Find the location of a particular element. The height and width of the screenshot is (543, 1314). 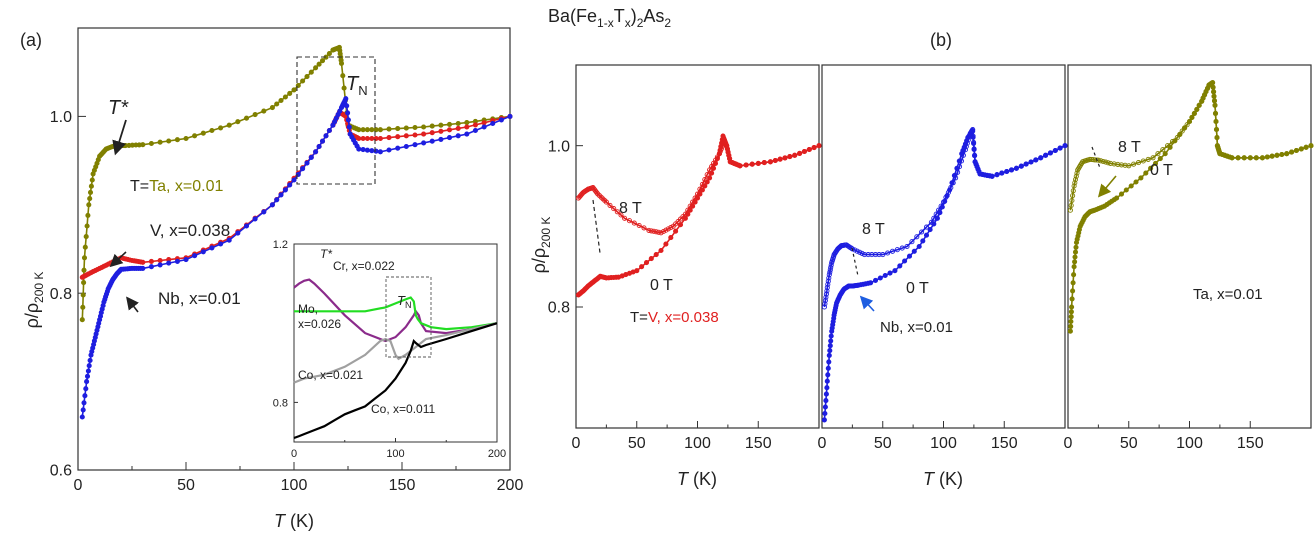

panel-b2: 0 50 100 150 T (K) 8 T 0 T Nb, x=0.01 is located at coordinates (943, 276).